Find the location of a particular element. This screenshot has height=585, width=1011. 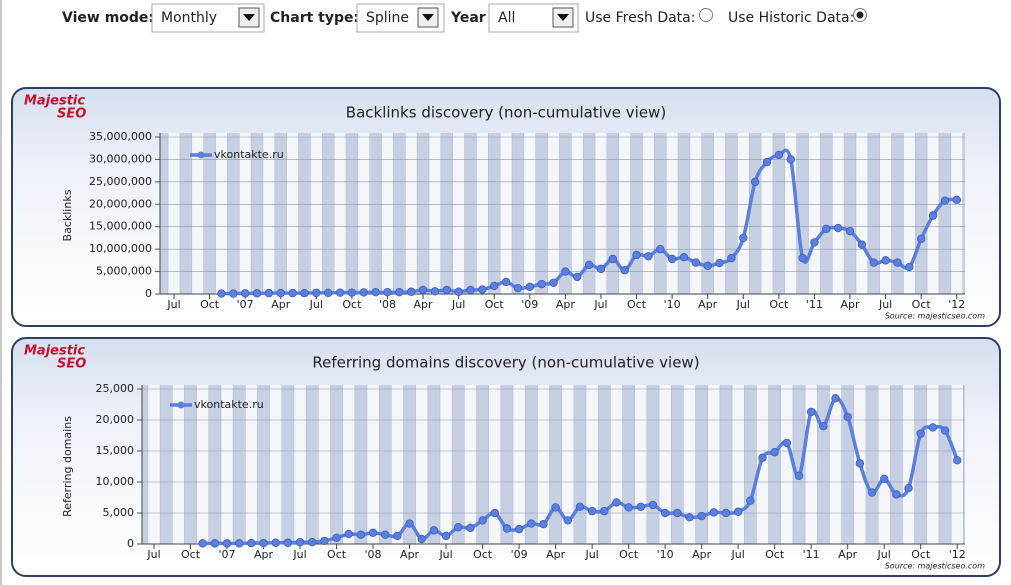

x-tick-label: '09 is located at coordinates (529, 304).